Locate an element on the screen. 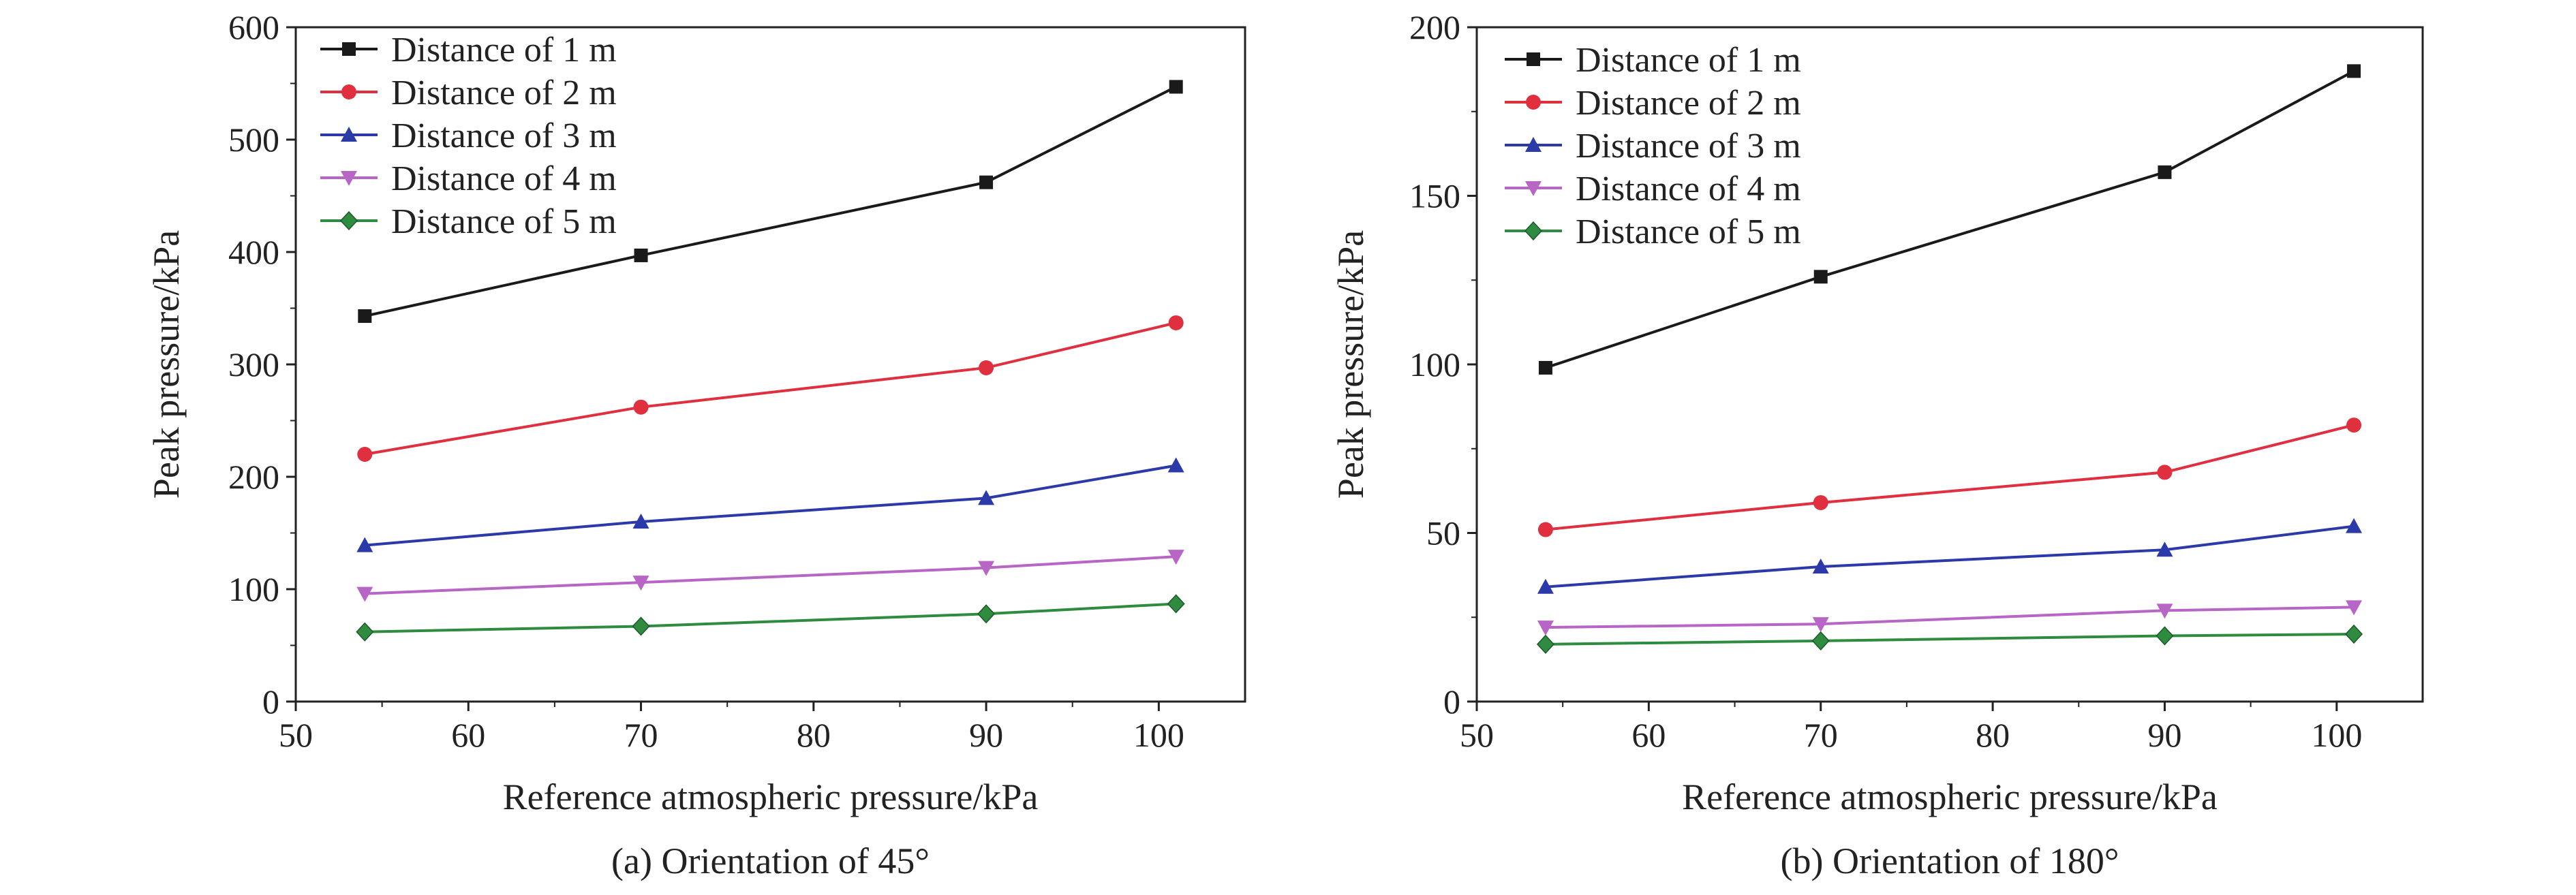  x-tick-label: 100 is located at coordinates (1158, 735).